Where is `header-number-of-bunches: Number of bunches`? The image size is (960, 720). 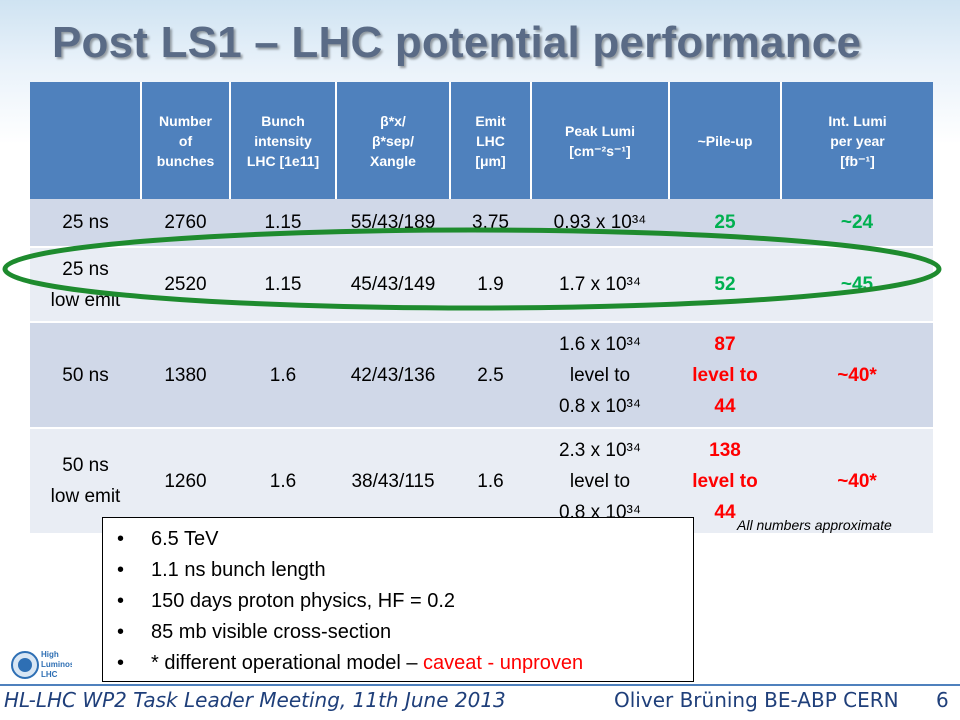
header-number-of-bunches: Number of bunches is located at coordinates (186, 140).